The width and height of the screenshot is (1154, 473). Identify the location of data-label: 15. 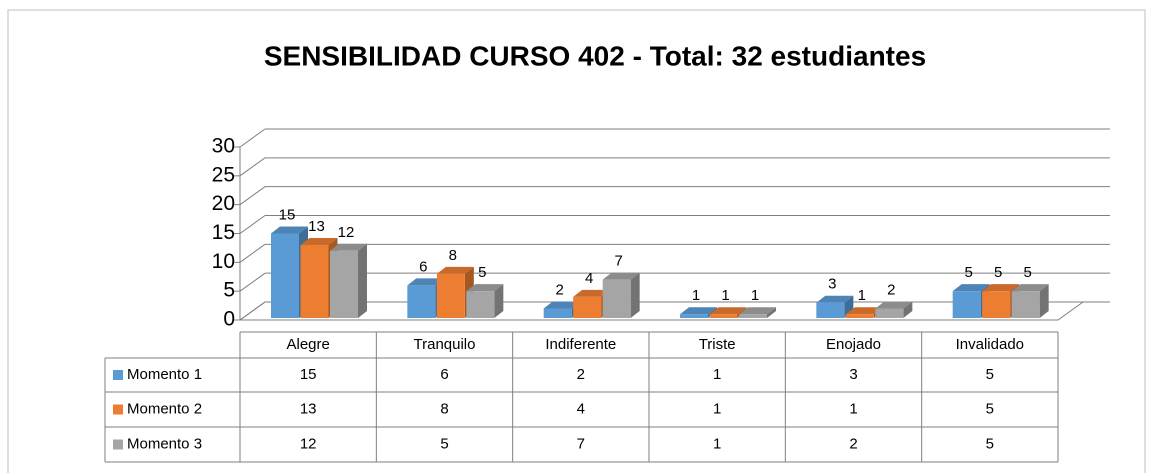
(287, 214).